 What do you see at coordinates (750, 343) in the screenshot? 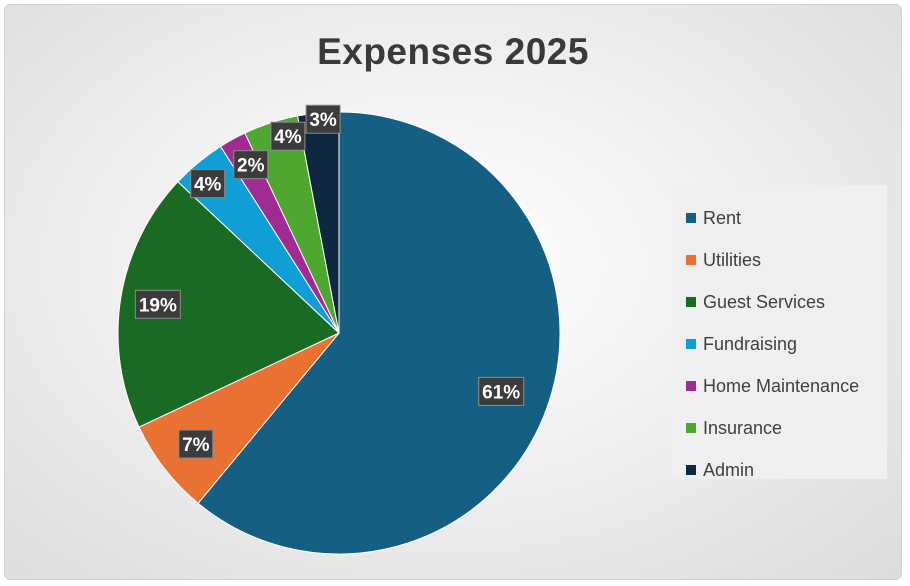
I see `legend-label: Fundraising` at bounding box center [750, 343].